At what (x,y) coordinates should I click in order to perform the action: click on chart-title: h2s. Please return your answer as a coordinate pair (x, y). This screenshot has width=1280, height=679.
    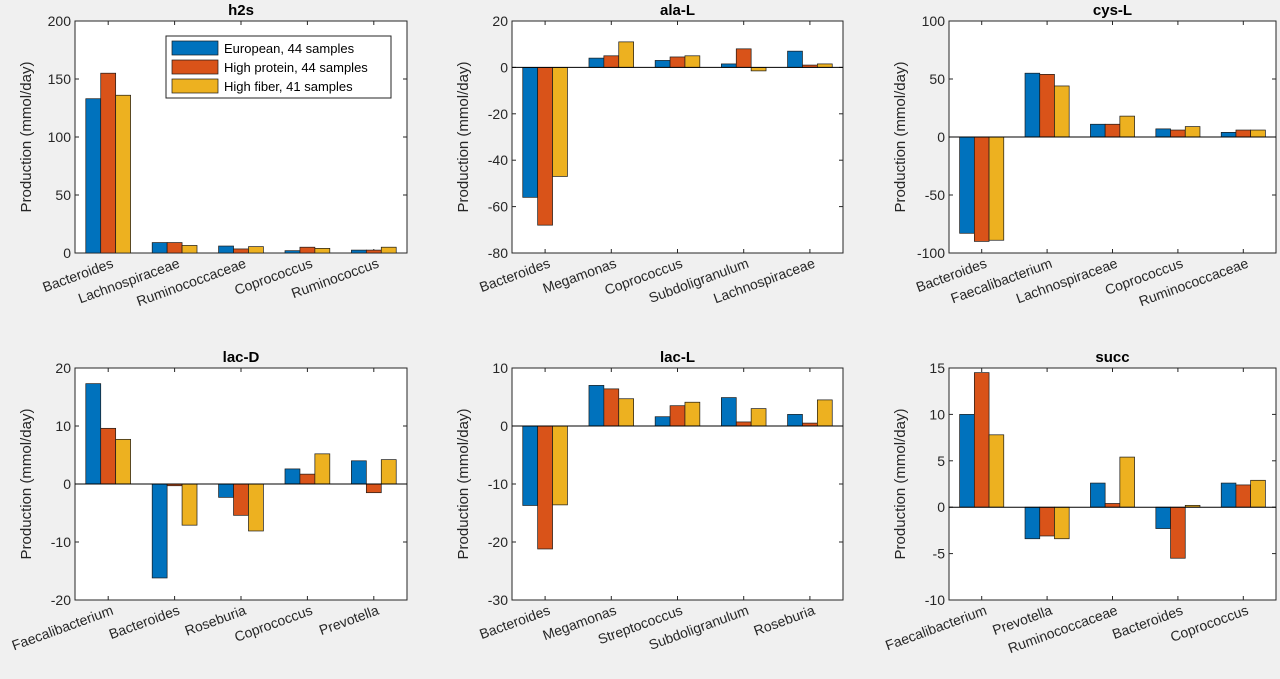
    Looking at the image, I should click on (241, 10).